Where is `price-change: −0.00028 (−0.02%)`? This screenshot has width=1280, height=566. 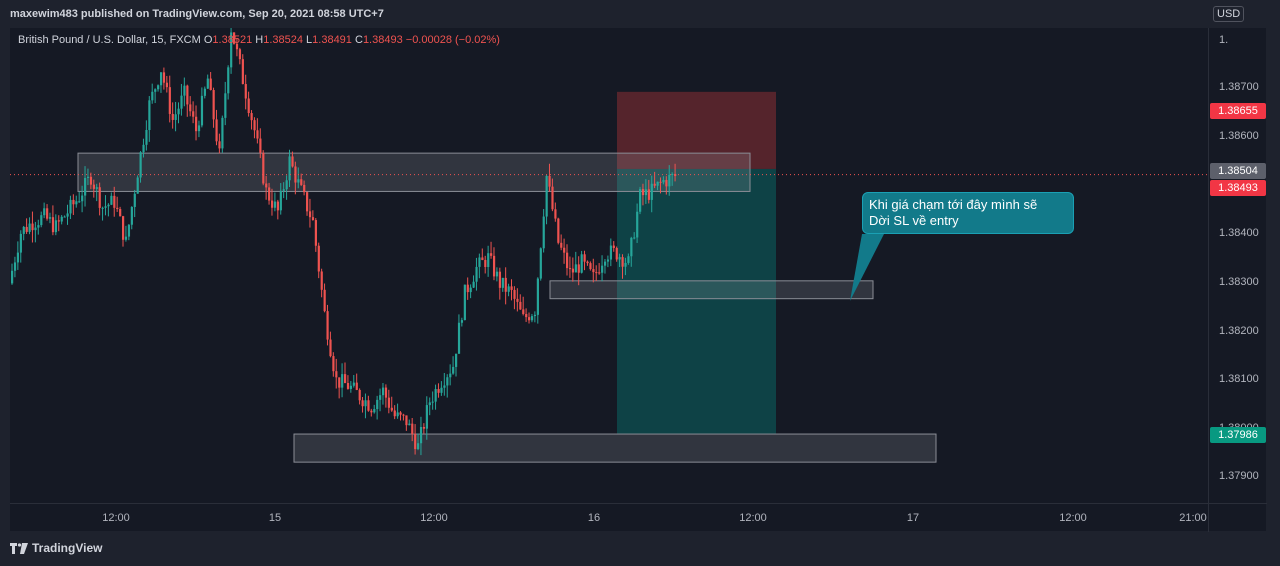
price-change: −0.00028 (−0.02%) is located at coordinates (452, 40).